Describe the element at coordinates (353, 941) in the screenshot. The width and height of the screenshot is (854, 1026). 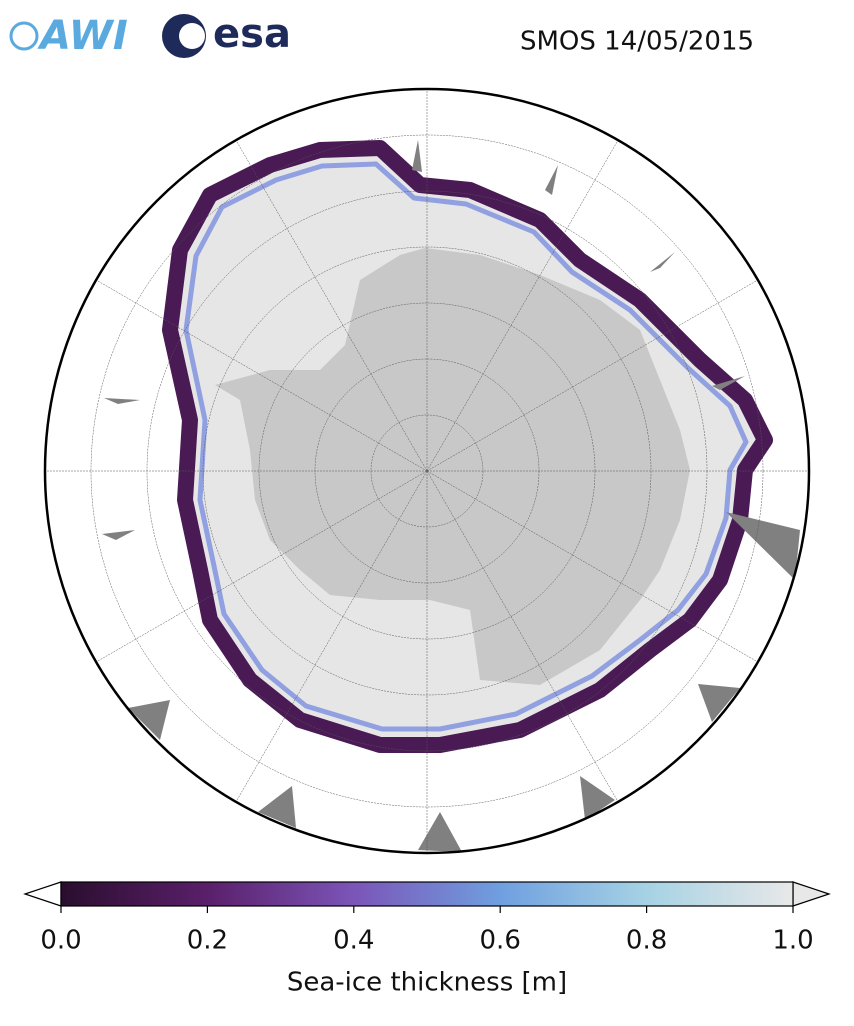
I see `colorbar-tick-label: 0.4` at that location.